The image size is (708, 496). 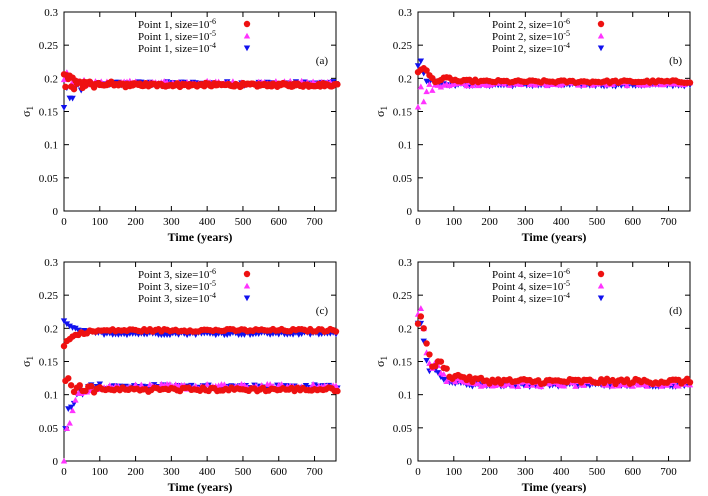 What do you see at coordinates (177, 48) in the screenshot?
I see `legend-entry: Point 1, size=10-4` at bounding box center [177, 48].